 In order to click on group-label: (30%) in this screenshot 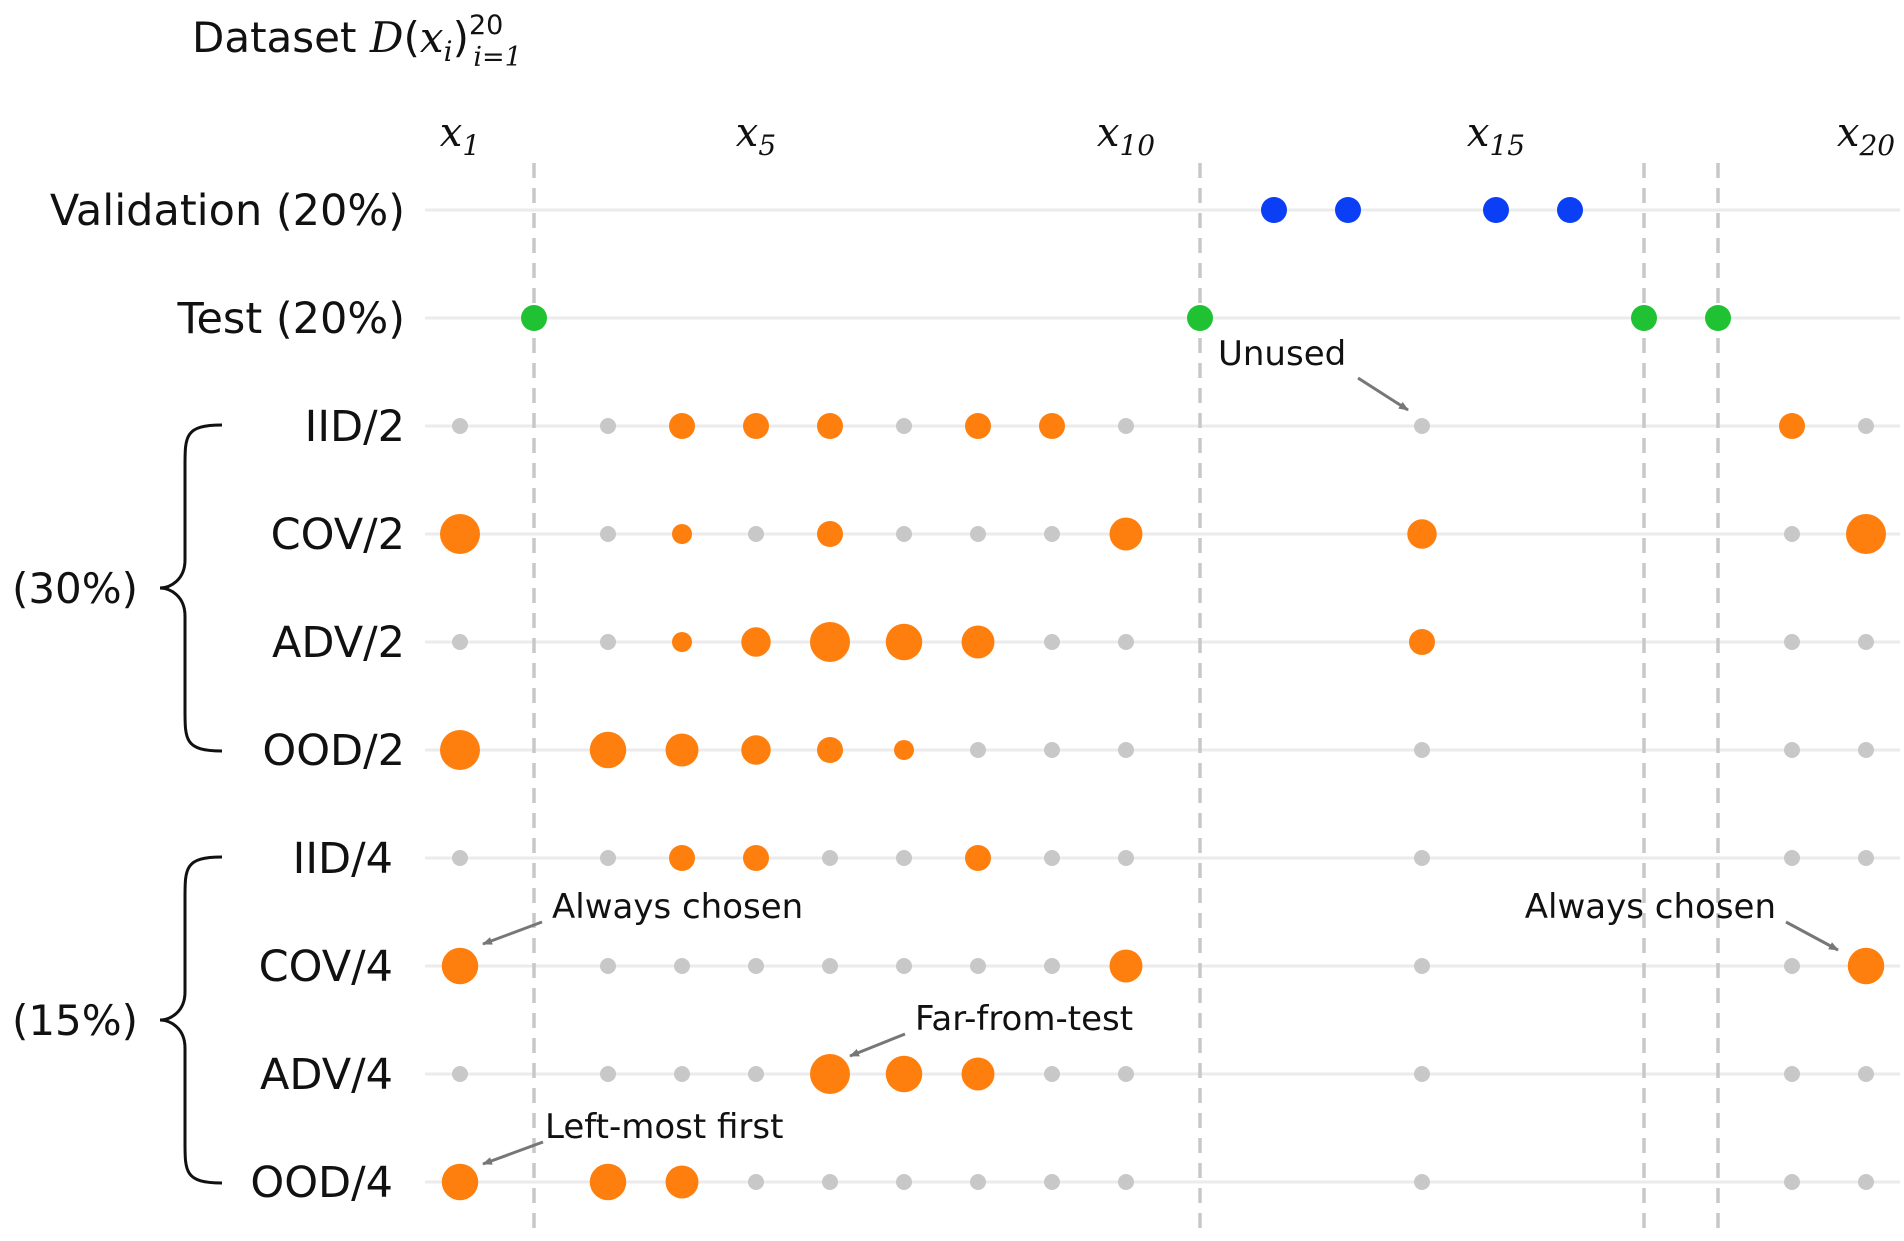, I will do `click(75, 588)`.